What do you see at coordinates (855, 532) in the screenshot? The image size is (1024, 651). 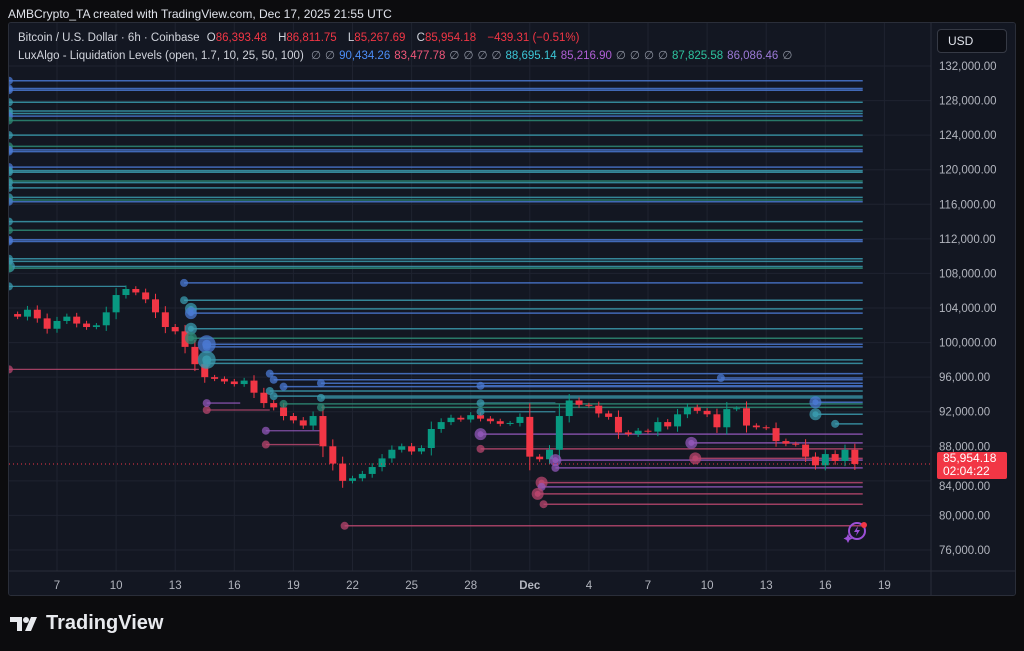 I see `ai-flash-icon` at bounding box center [855, 532].